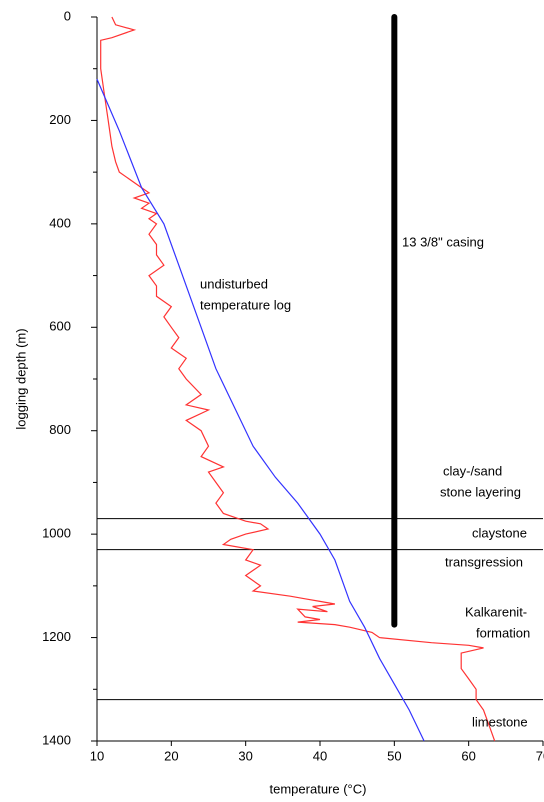  What do you see at coordinates (480, 491) in the screenshot?
I see `annotation: stone layering` at bounding box center [480, 491].